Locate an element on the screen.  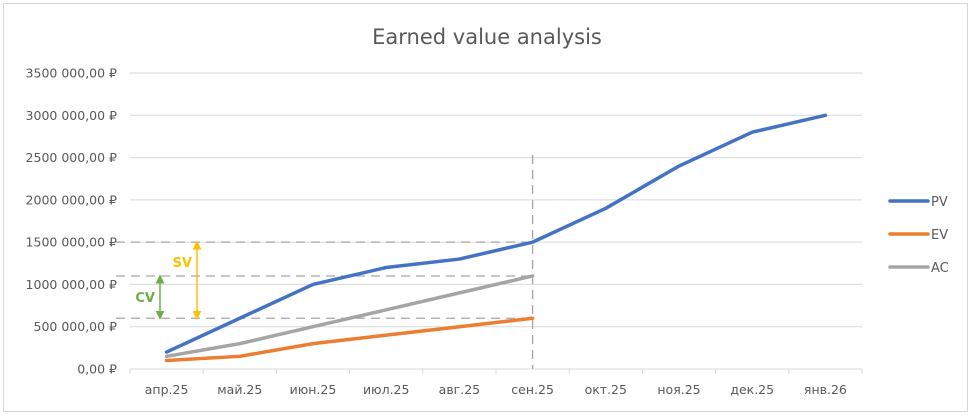
legend-label: AC is located at coordinates (940, 268).